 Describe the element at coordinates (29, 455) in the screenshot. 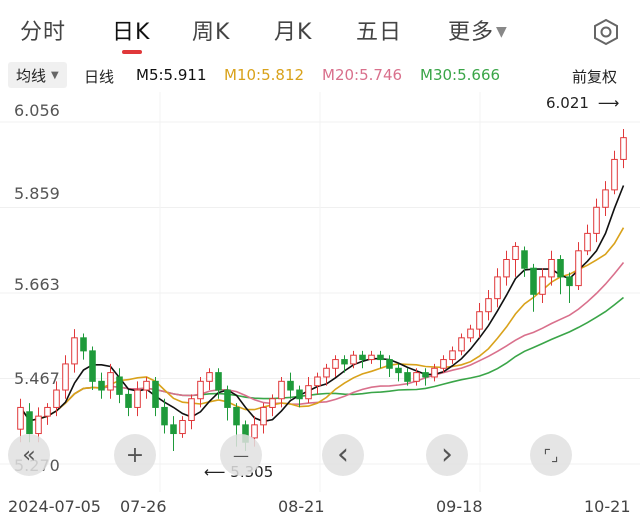

I see `scroll-left-button: «` at that location.